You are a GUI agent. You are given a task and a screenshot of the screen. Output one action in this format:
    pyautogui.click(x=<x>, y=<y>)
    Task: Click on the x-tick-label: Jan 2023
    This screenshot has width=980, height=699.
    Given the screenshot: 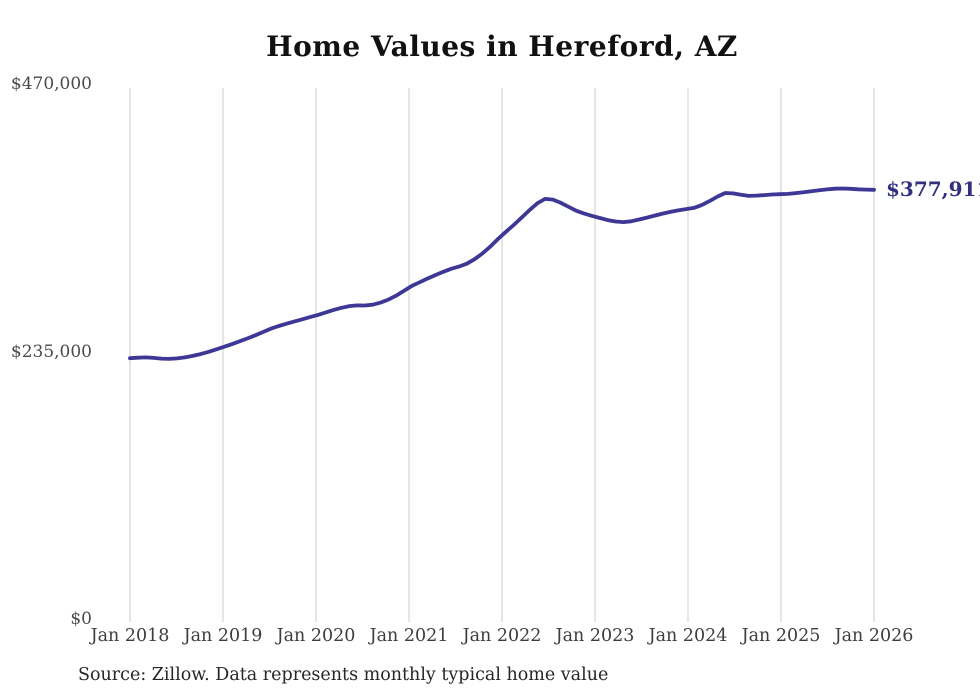 What is the action you would take?
    pyautogui.click(x=595, y=636)
    